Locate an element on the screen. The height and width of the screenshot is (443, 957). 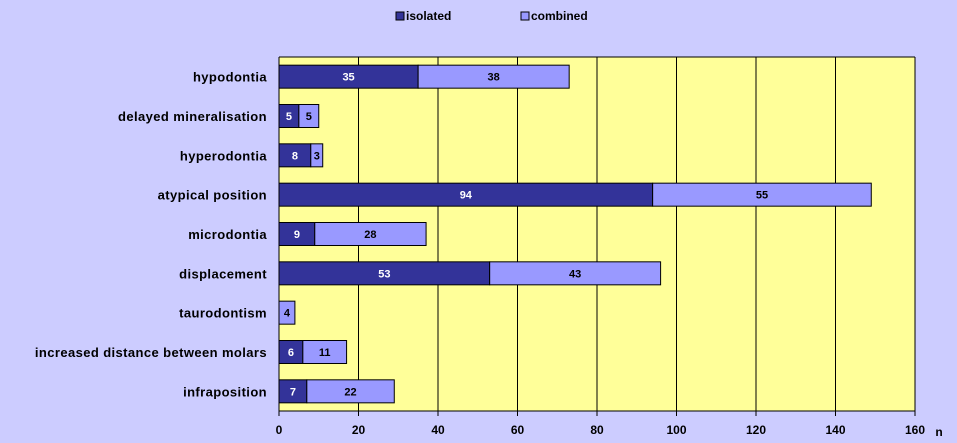
category-label: microdontia is located at coordinates (227, 234).